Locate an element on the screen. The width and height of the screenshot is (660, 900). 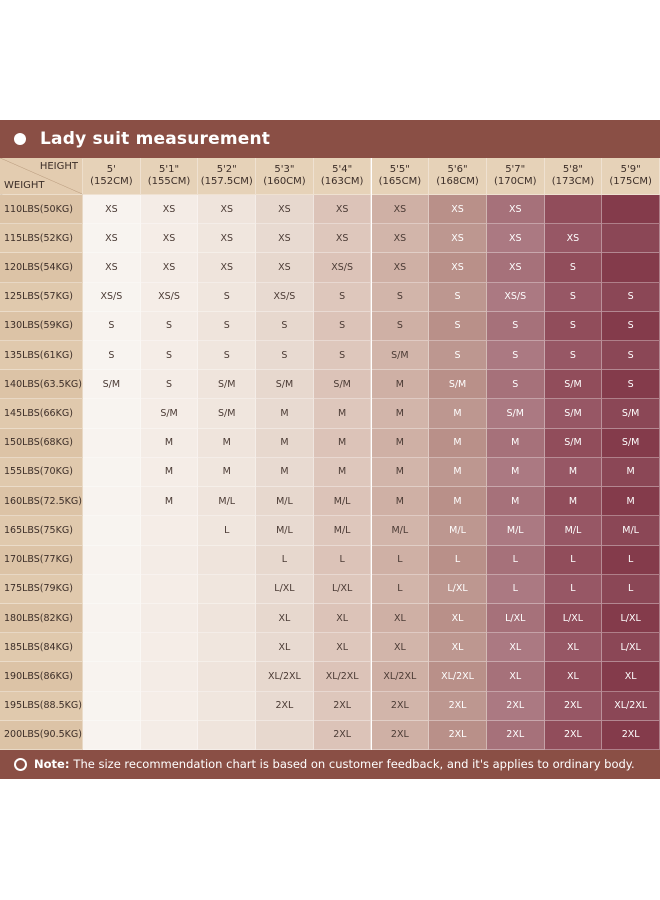
column-cm: (160CM) is located at coordinates (284, 181).